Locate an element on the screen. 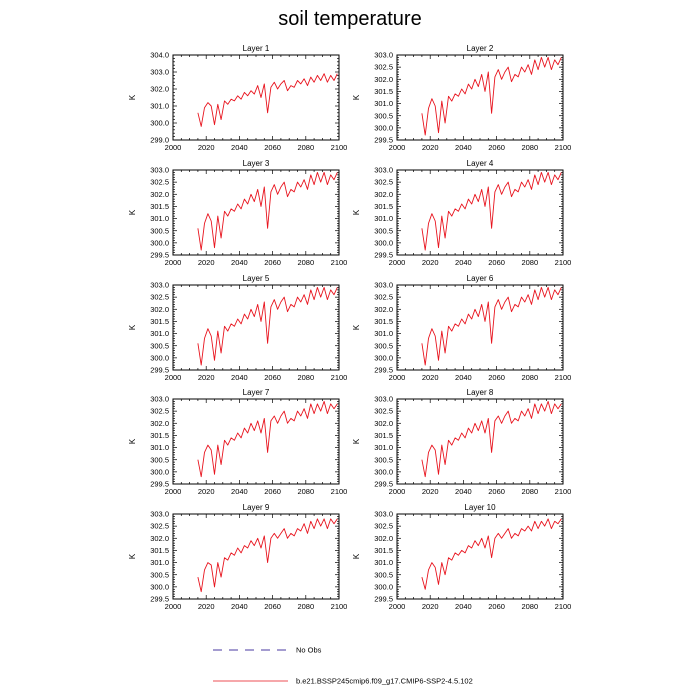  panel-title: Layer 2 is located at coordinates (480, 48).